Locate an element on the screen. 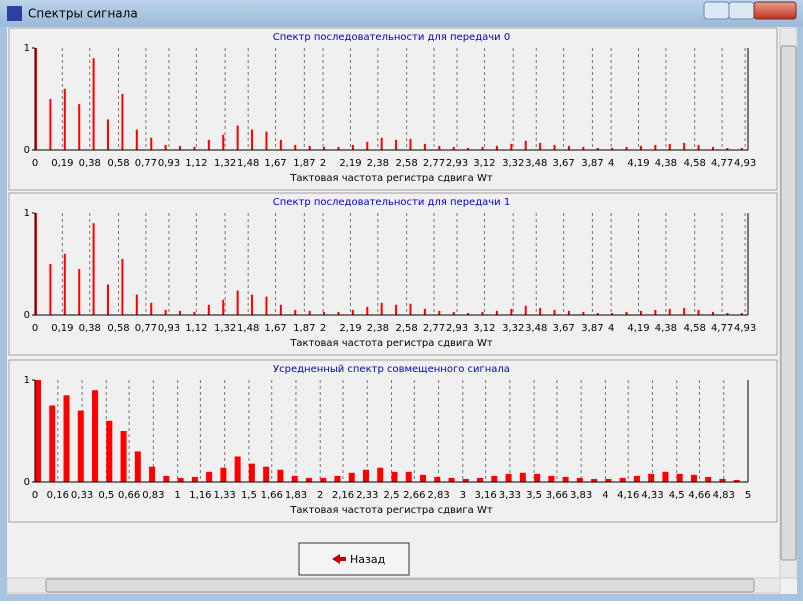 This screenshot has height=605, width=803. x-tick-label: 4,5 is located at coordinates (677, 495).